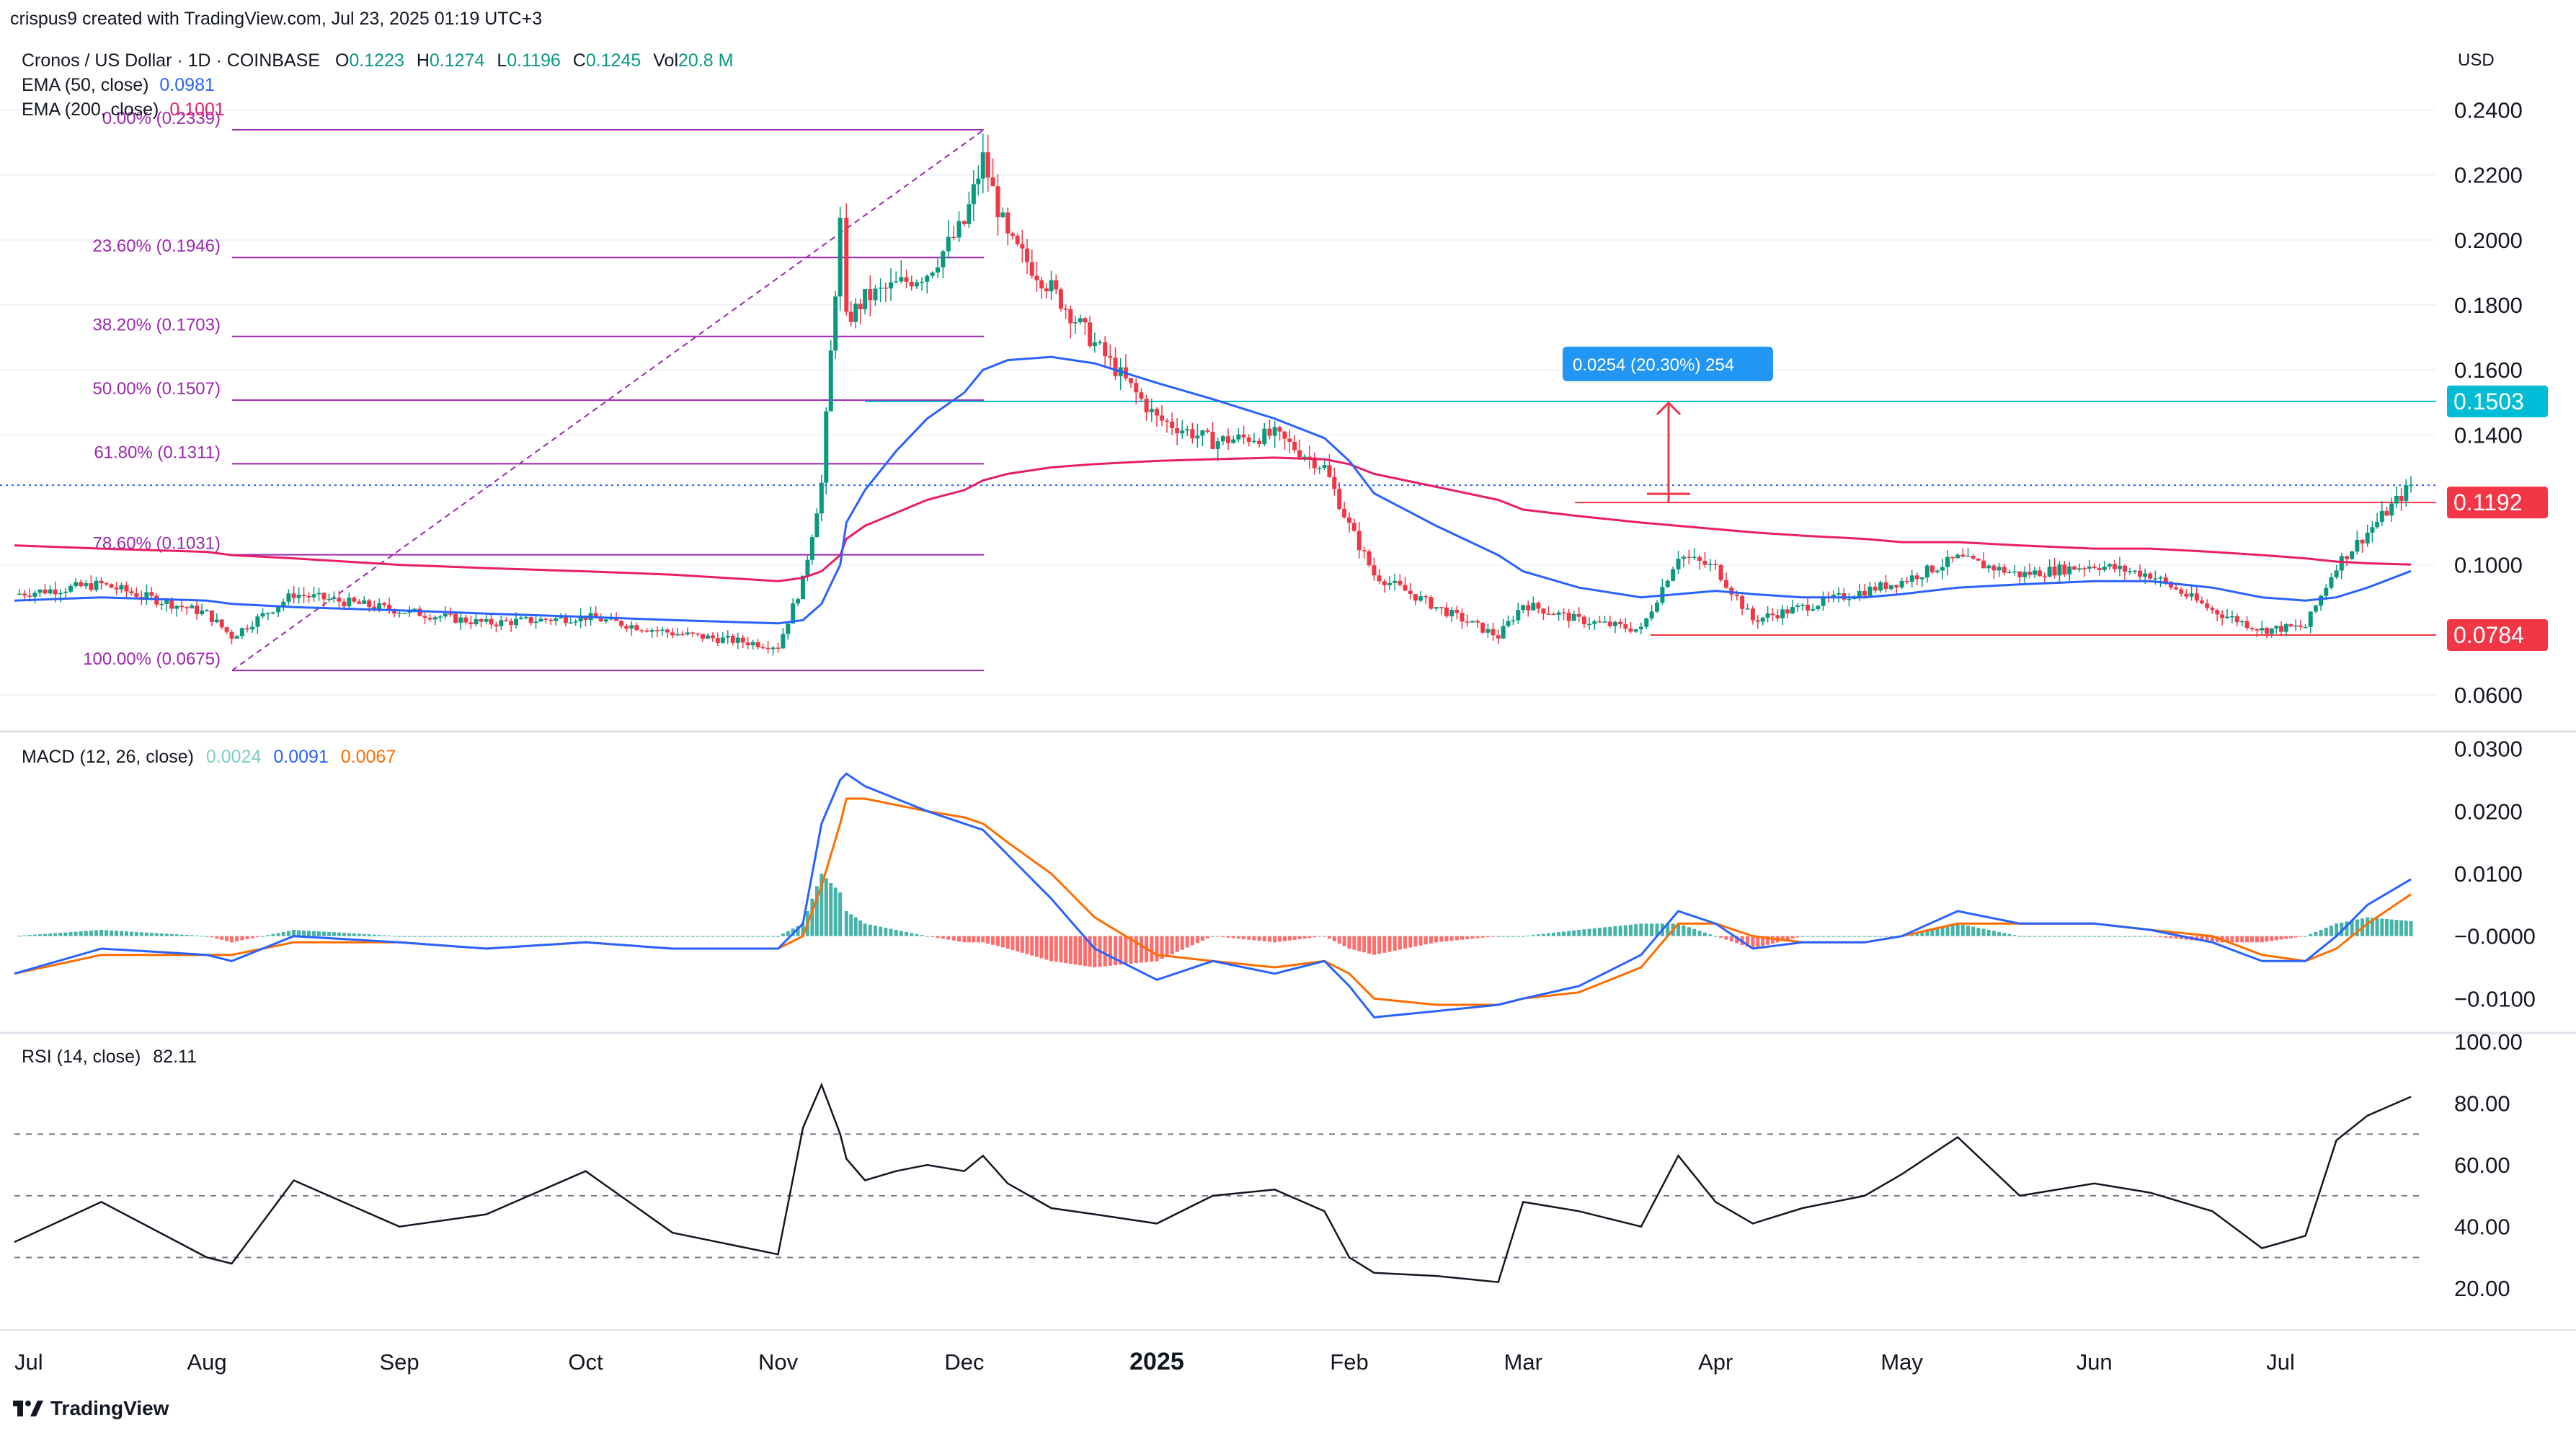 Image resolution: width=2576 pixels, height=1433 pixels. What do you see at coordinates (1668, 424) in the screenshot?
I see `price-range-measure: 0.0254 (20.30%) 254` at bounding box center [1668, 424].